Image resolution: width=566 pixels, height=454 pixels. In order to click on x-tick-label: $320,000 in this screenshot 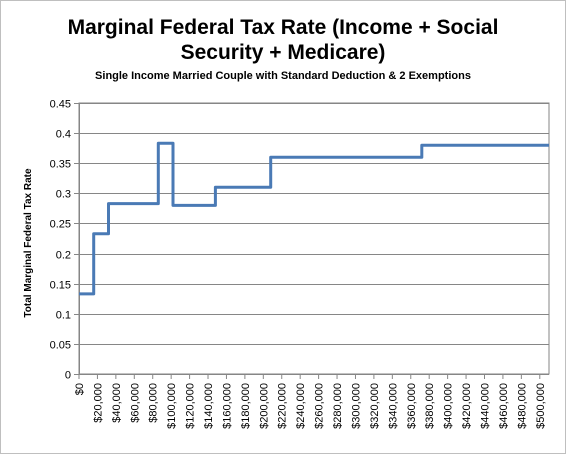, I will do `click(375, 406)`.